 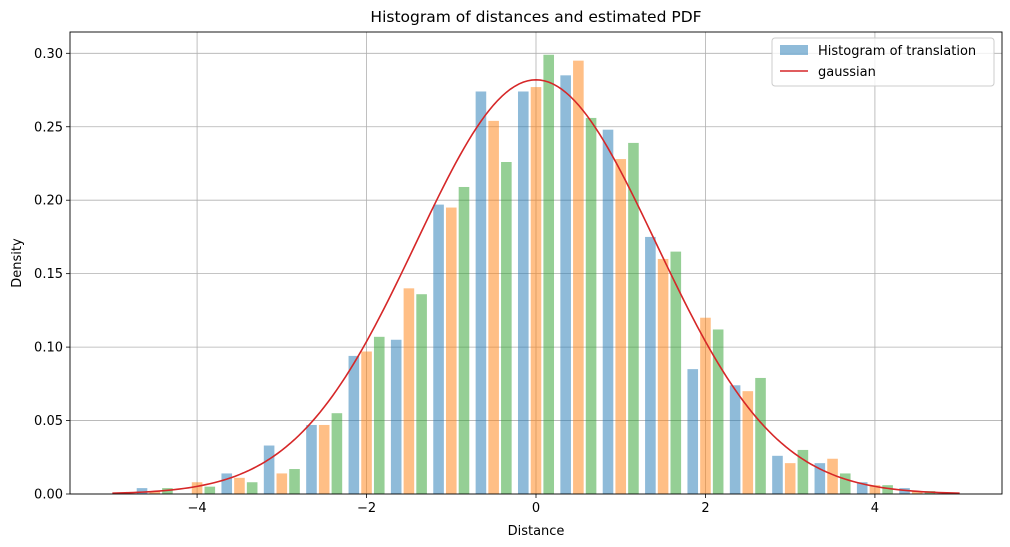 What do you see at coordinates (48, 201) in the screenshot?
I see `y-tick-label: 0.20` at bounding box center [48, 201].